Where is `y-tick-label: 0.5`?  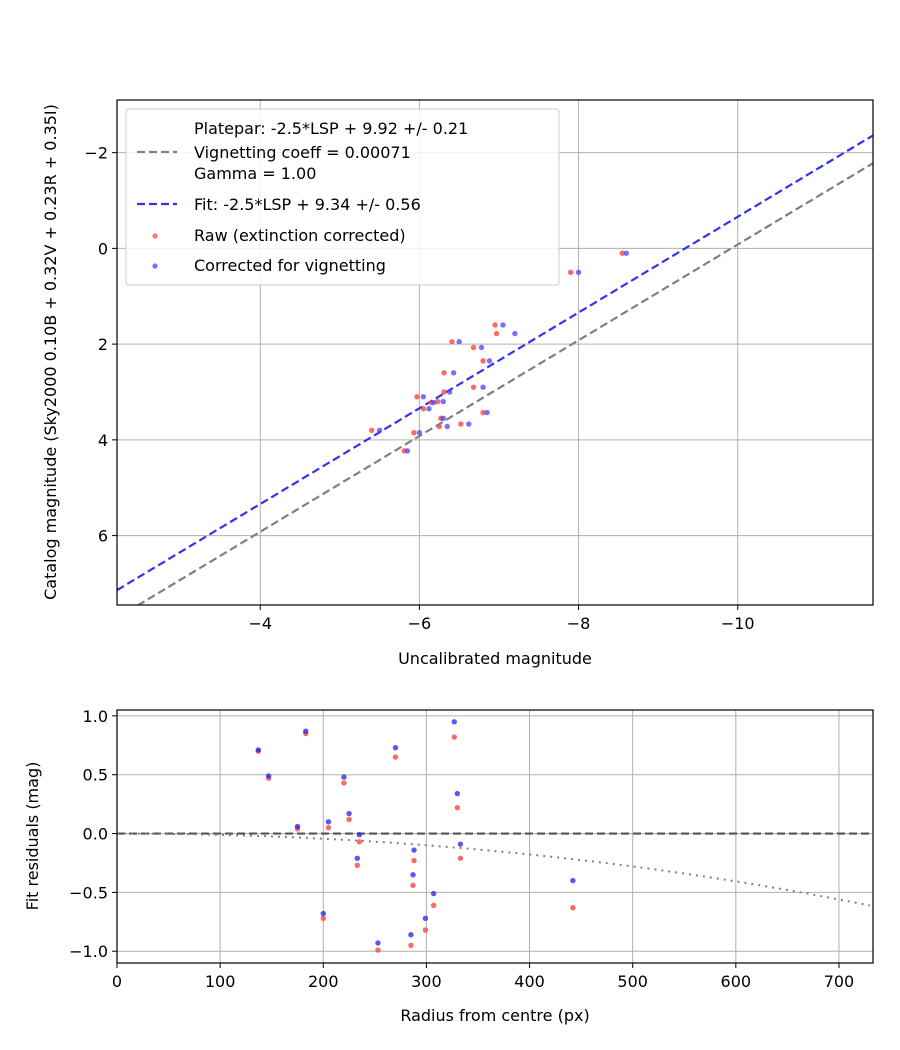 y-tick-label: 0.5 is located at coordinates (95, 775).